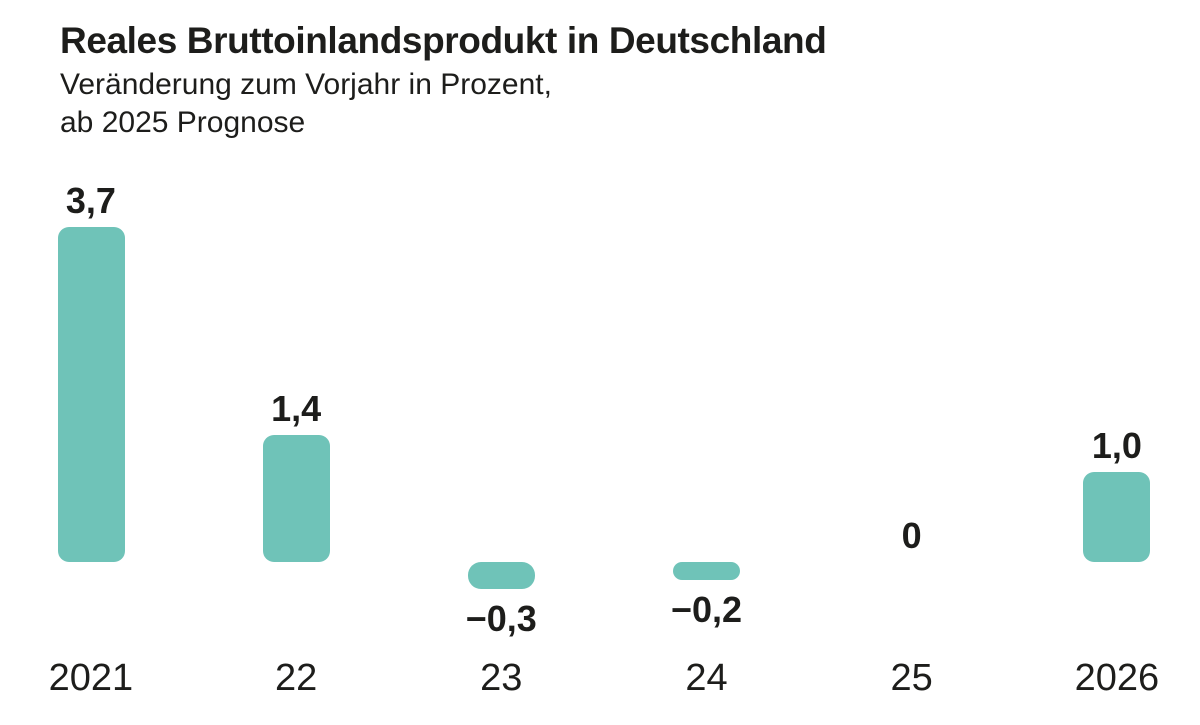  Describe the element at coordinates (501, 619) in the screenshot. I see `value-label-23: −0,3` at that location.